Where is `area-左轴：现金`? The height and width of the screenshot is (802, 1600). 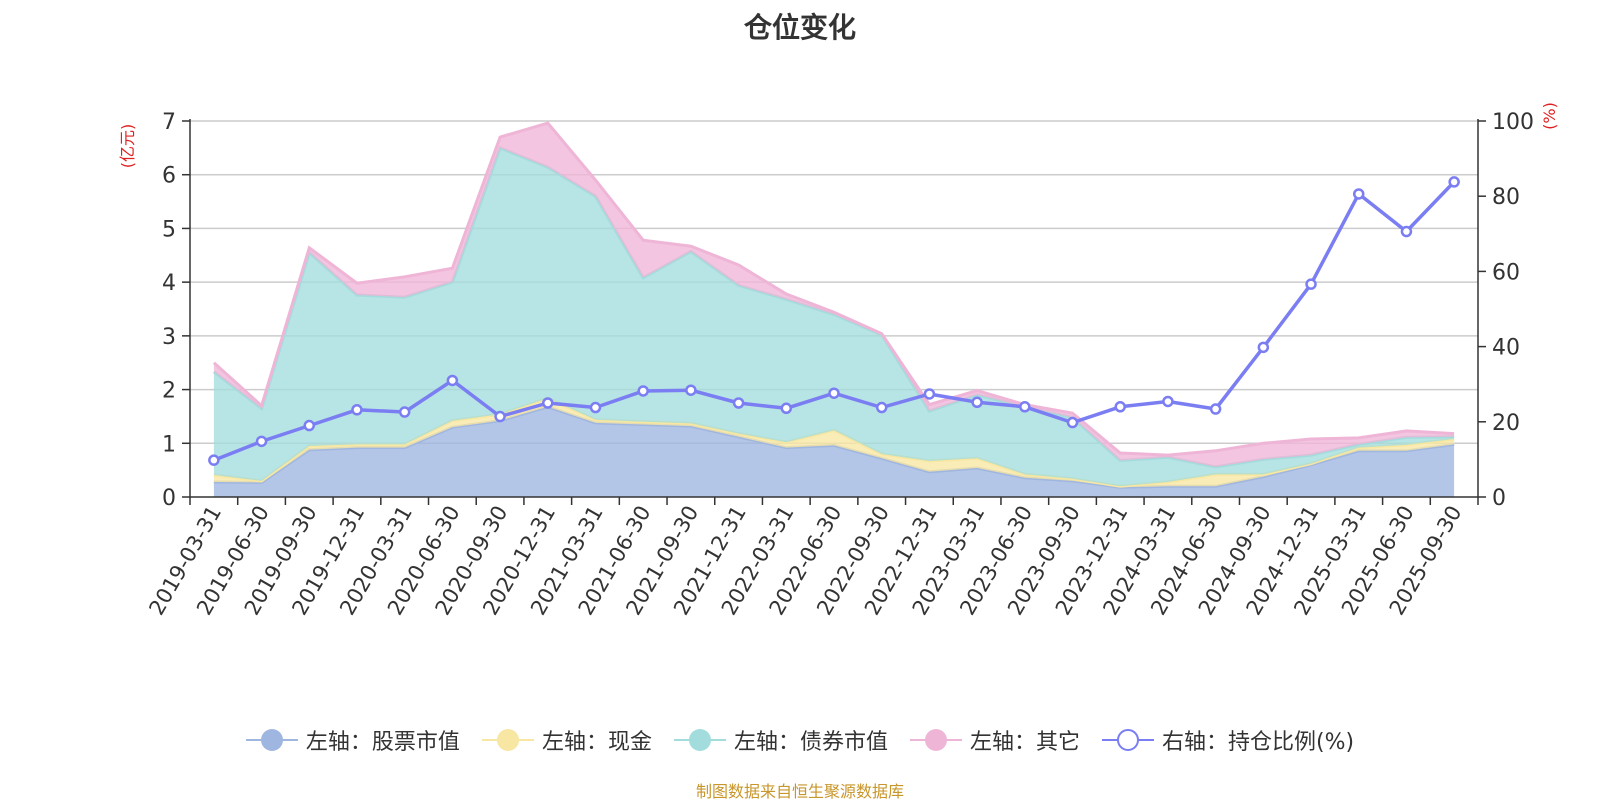 area-左轴：现金 is located at coordinates (834, 443).